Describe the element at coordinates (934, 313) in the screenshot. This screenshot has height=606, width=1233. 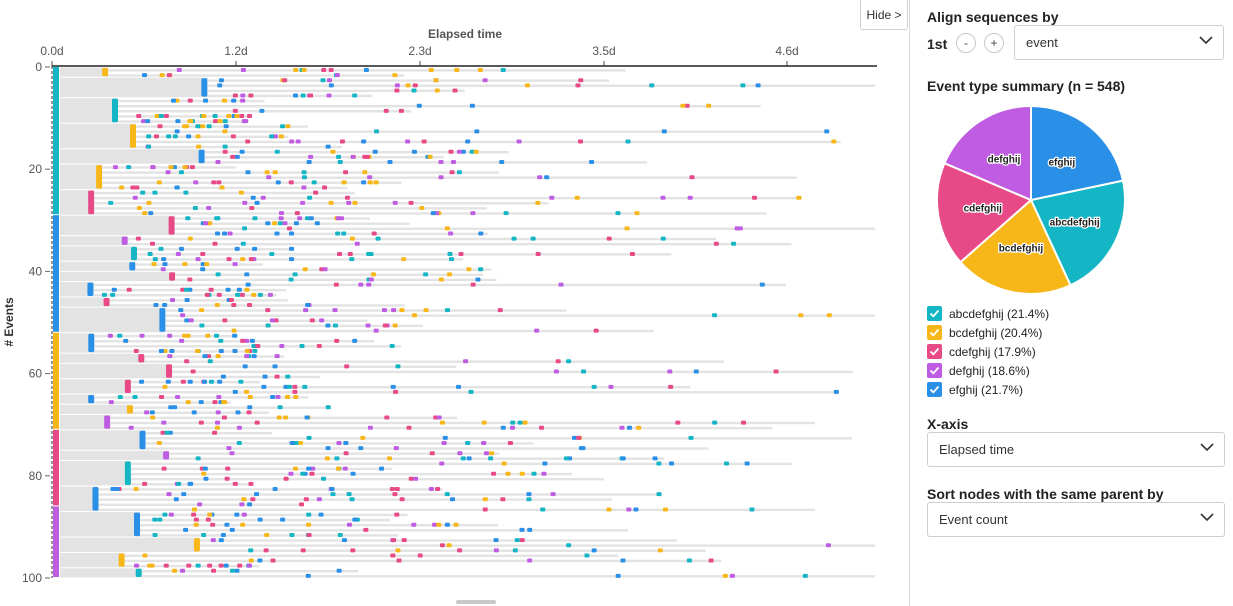
I see `checkbox-abcdefghij` at that location.